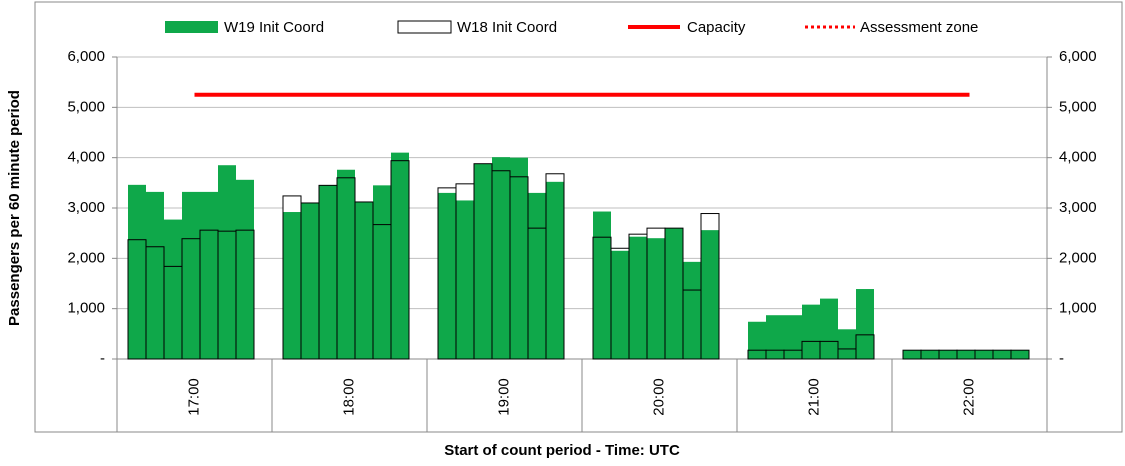 The image size is (1125, 466). I want to click on y2-tick-label: -, so click(1061, 358).